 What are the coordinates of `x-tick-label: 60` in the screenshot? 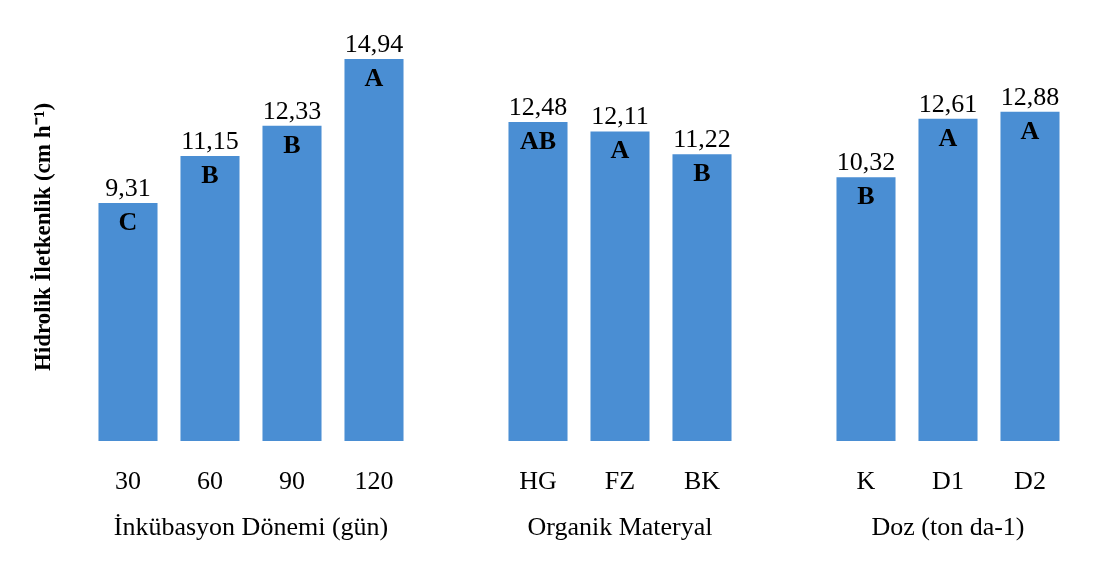 It's located at (210, 480).